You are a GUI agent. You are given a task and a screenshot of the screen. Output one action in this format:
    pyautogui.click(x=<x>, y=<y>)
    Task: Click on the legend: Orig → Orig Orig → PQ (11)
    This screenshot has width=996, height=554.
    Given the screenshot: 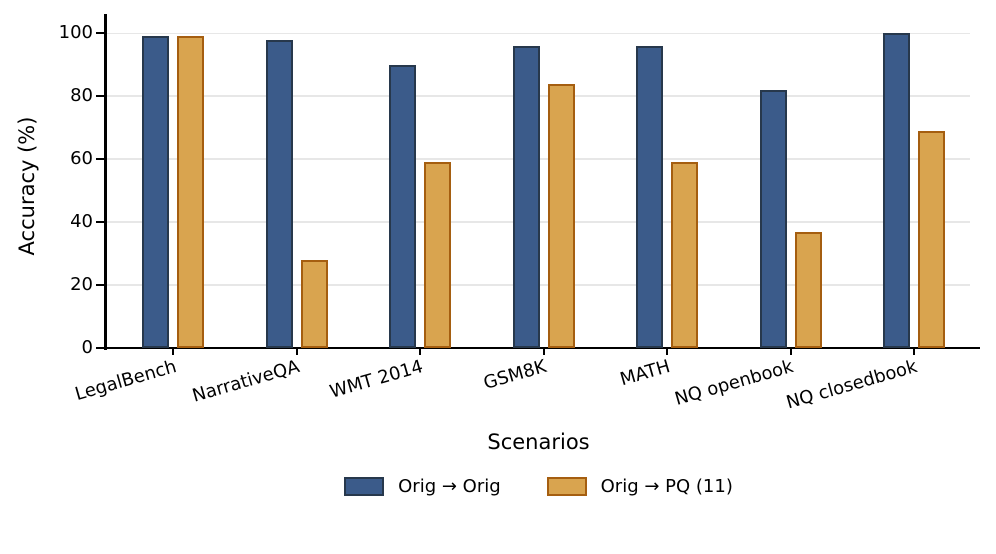 What is the action you would take?
    pyautogui.click(x=538, y=486)
    